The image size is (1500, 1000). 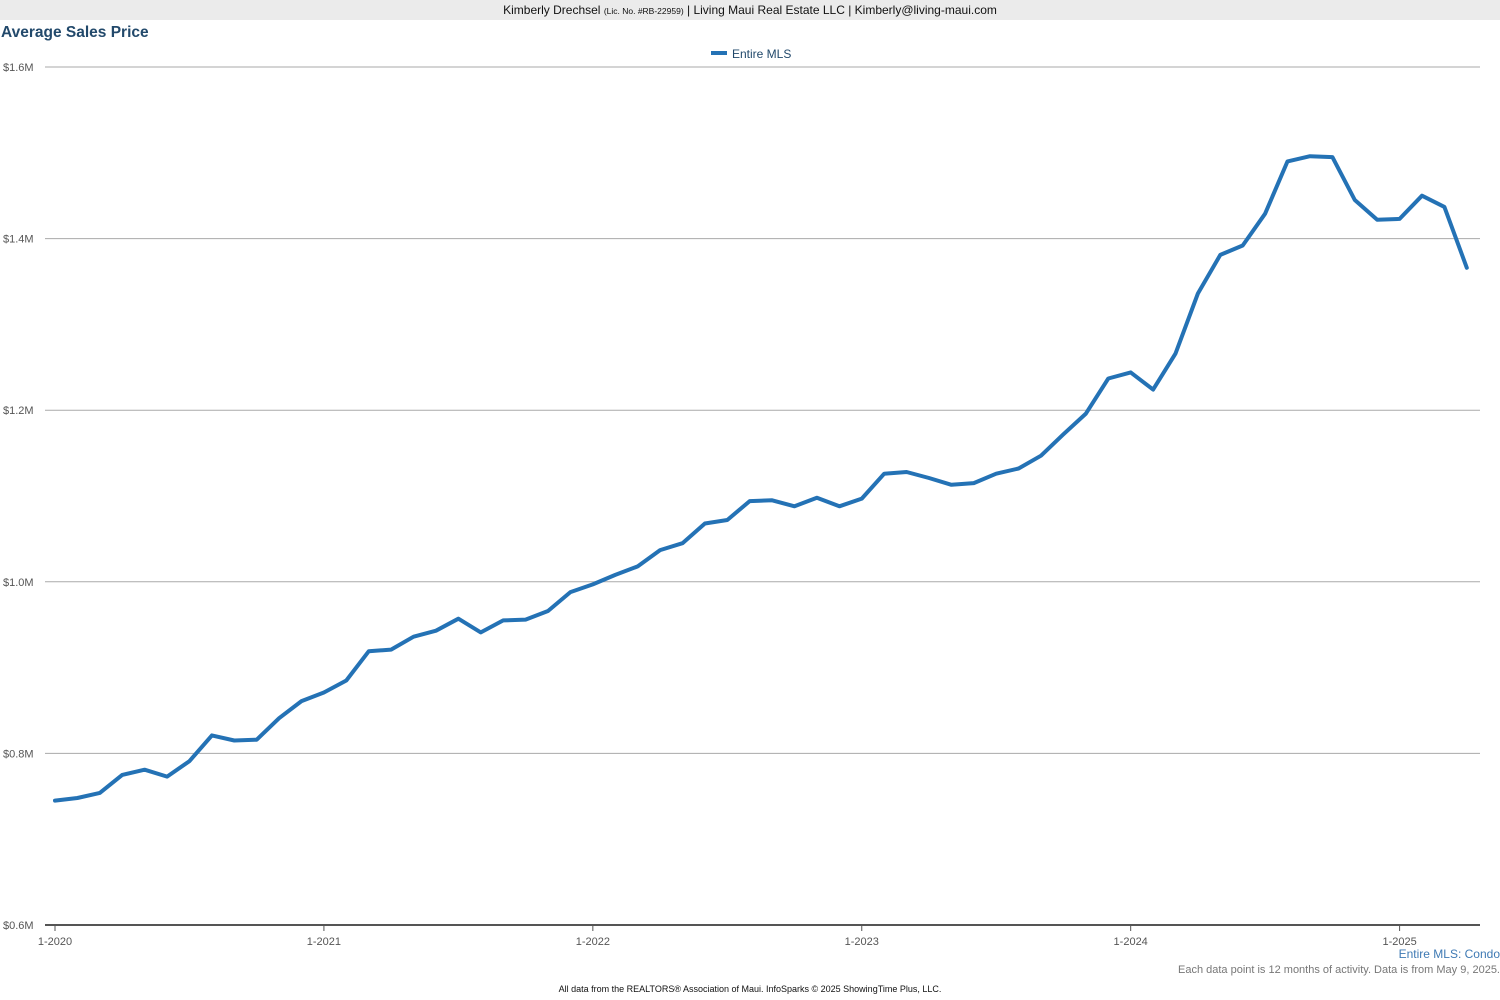 I want to click on x-tick-label: 1-2024, so click(x=1131, y=942).